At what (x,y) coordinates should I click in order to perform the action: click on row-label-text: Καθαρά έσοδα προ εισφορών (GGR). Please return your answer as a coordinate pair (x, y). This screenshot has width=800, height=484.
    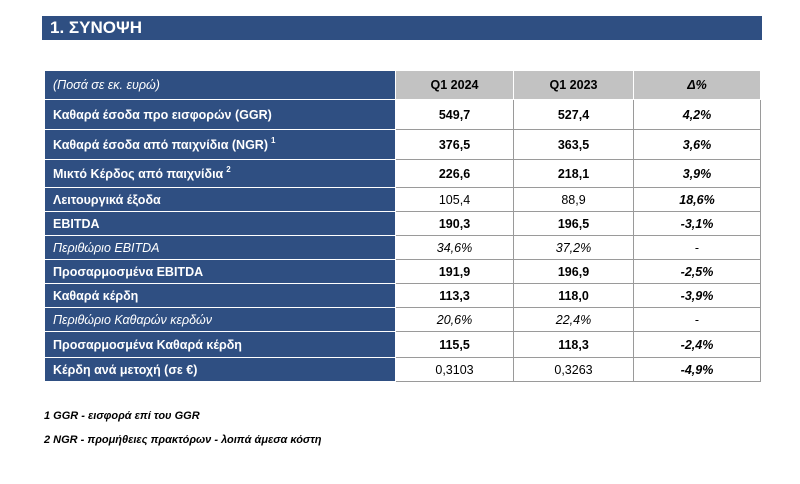
    Looking at the image, I should click on (162, 114).